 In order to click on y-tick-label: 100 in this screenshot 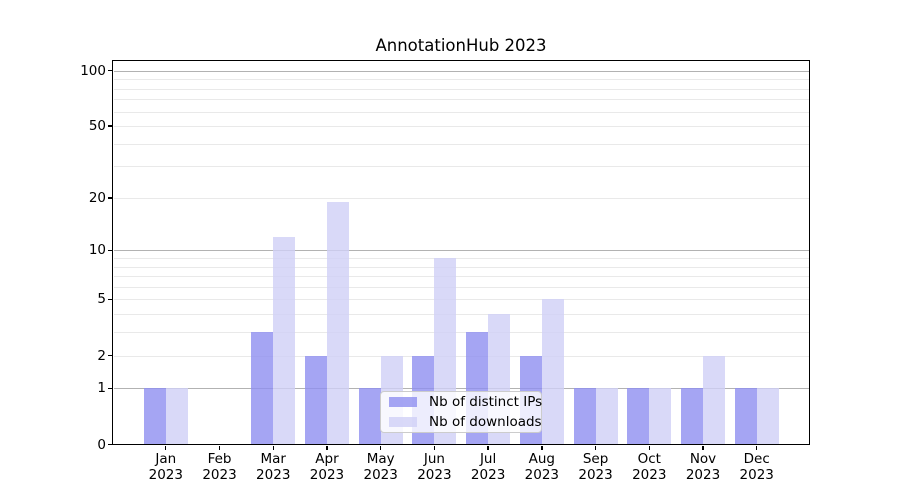, I will do `click(93, 70)`.